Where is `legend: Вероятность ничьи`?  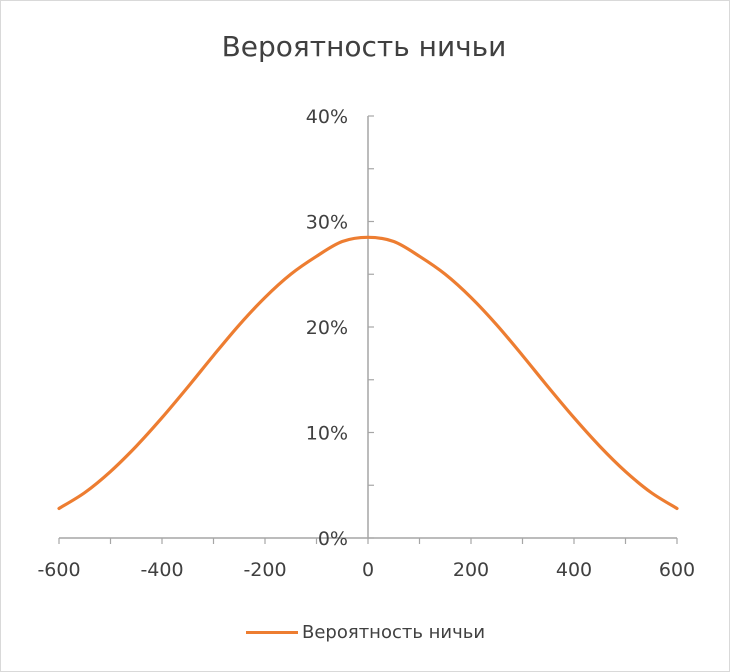 legend: Вероятность ничьи is located at coordinates (365, 632).